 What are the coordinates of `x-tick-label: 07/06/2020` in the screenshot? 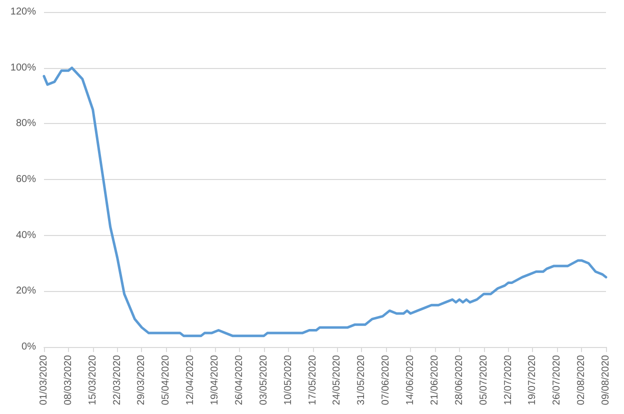 It's located at (386, 380).